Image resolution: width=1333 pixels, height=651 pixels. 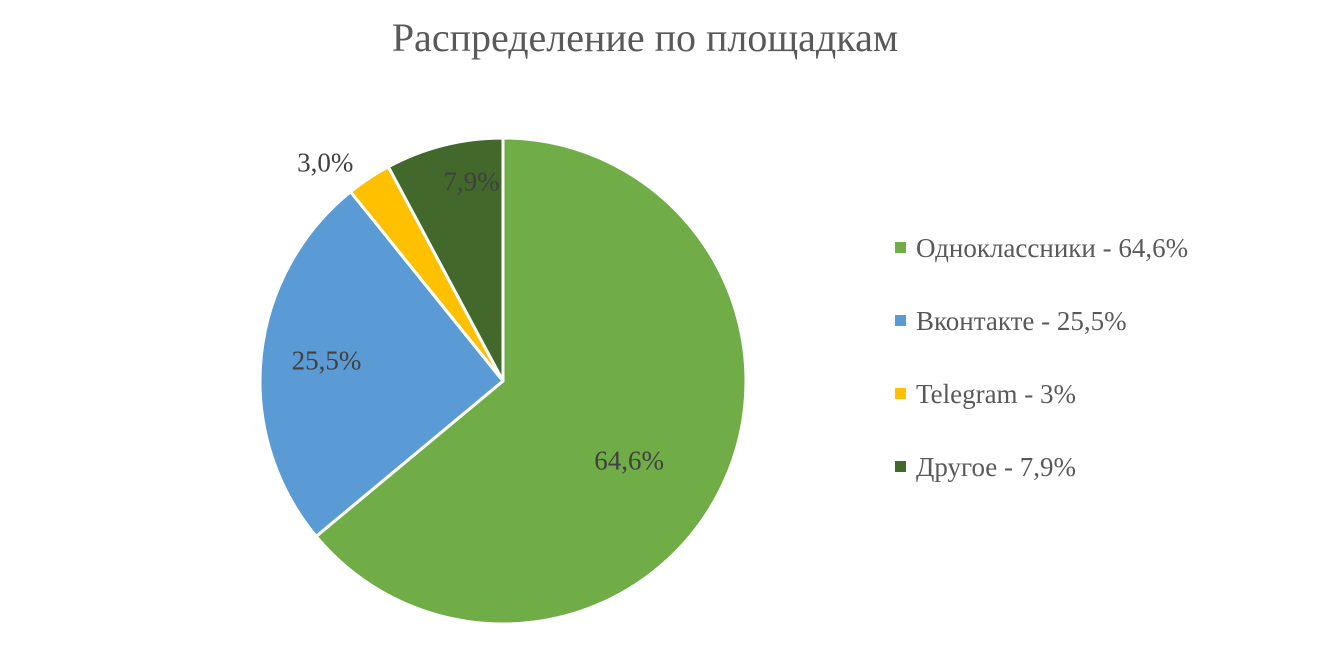 What do you see at coordinates (996, 467) in the screenshot?
I see `legend-label: Другое - 7,9%` at bounding box center [996, 467].